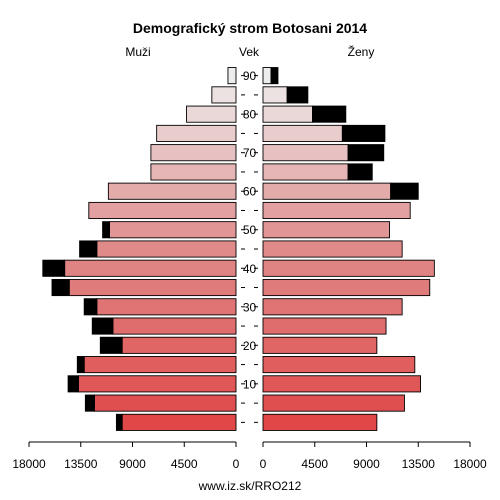 This screenshot has width=500, height=500. Describe the element at coordinates (419, 464) in the screenshot. I see `women-x-tick-label: 13500` at that location.